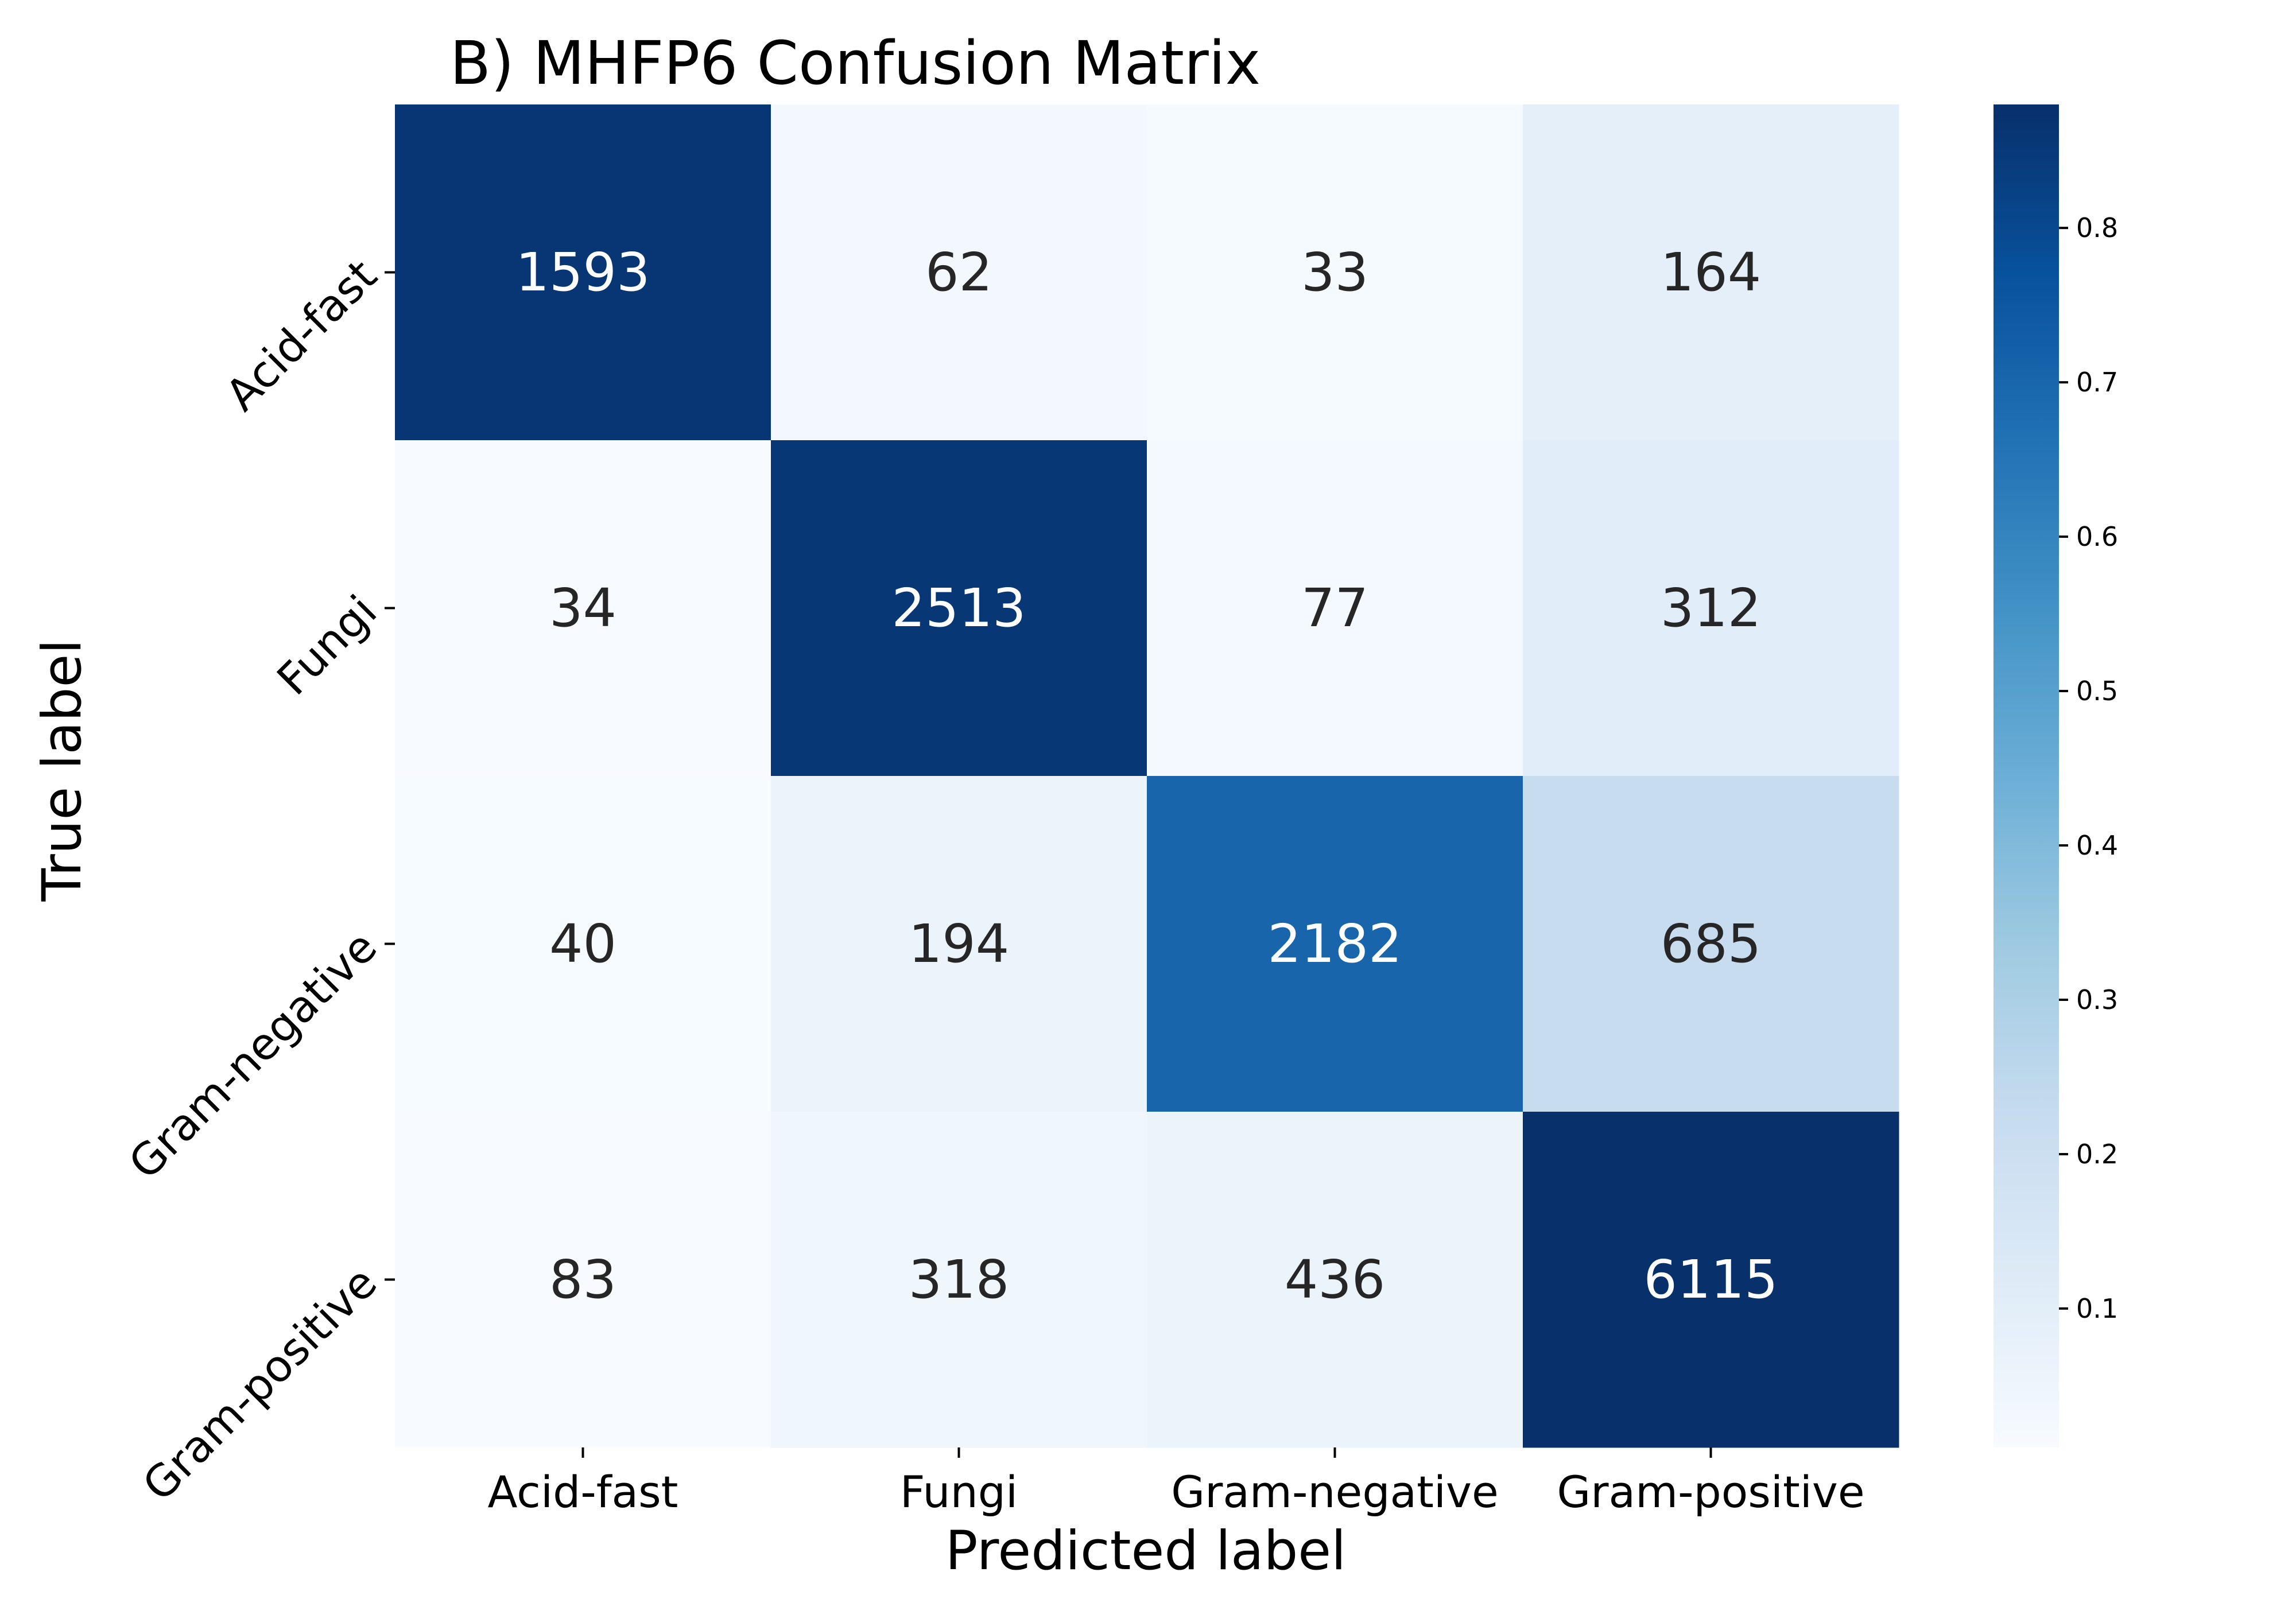  I want to click on cell-value-label: 6115, so click(1710, 1279).